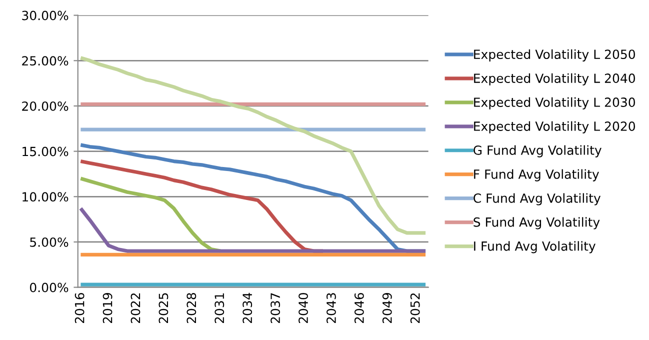 The image size is (649, 340). I want to click on legend-label: G Fund Avg Volatility, so click(538, 151).